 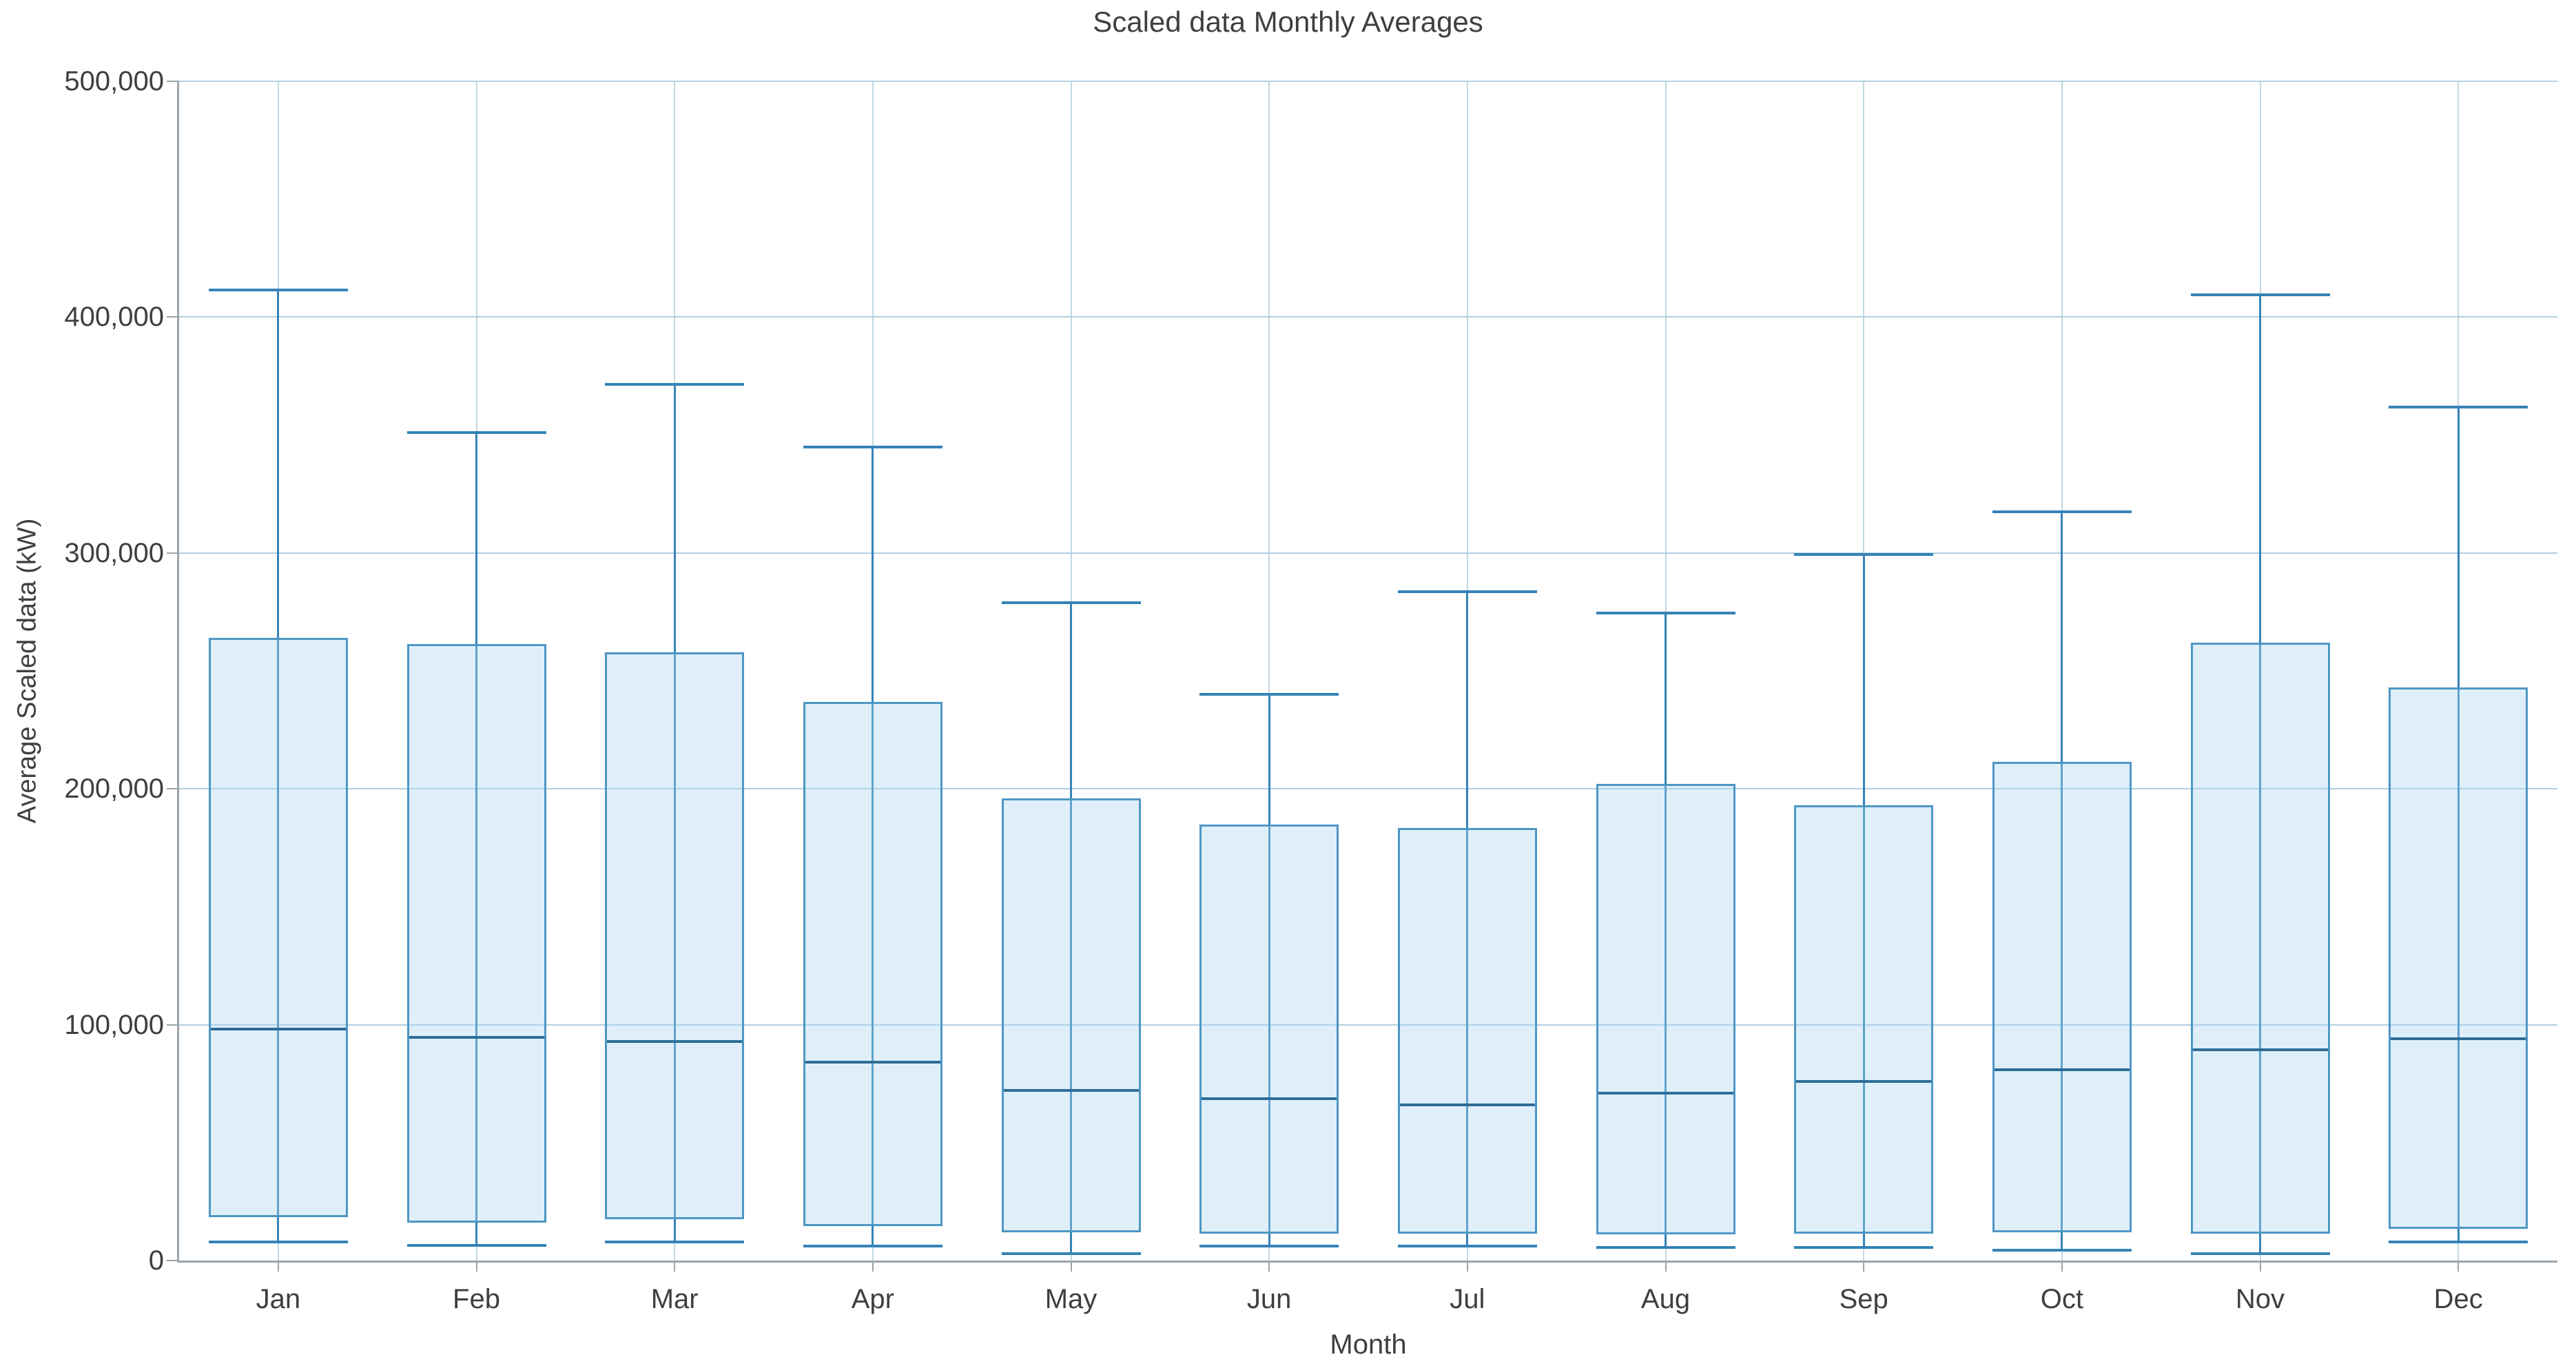 I want to click on v-gridline, so click(x=1269, y=671).